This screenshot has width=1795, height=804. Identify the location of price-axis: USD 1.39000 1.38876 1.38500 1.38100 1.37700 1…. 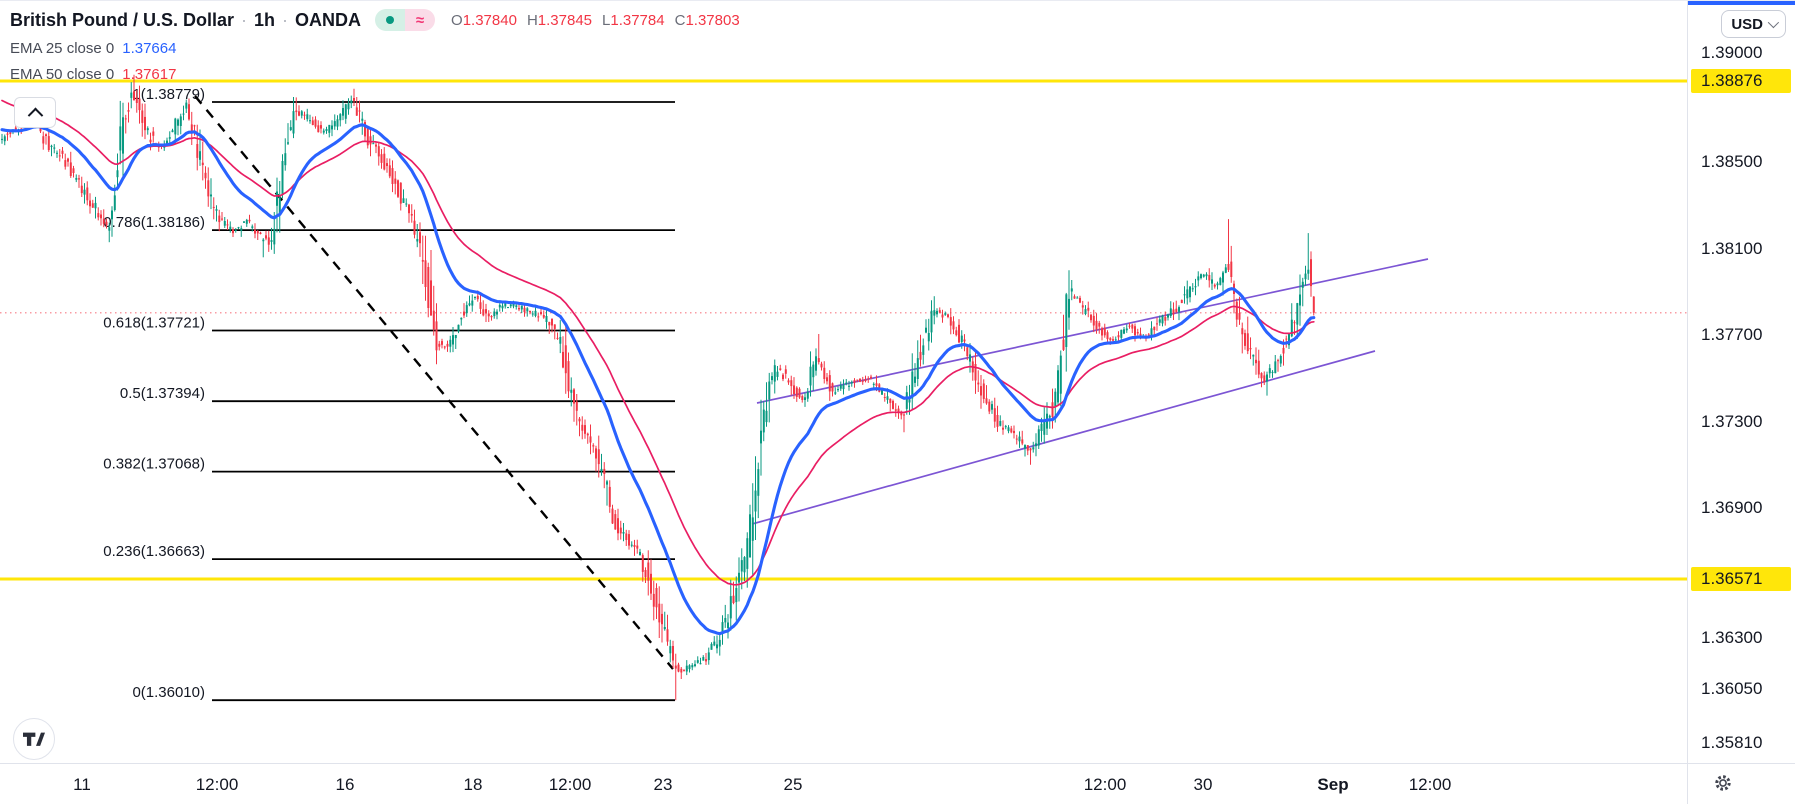
(1741, 382).